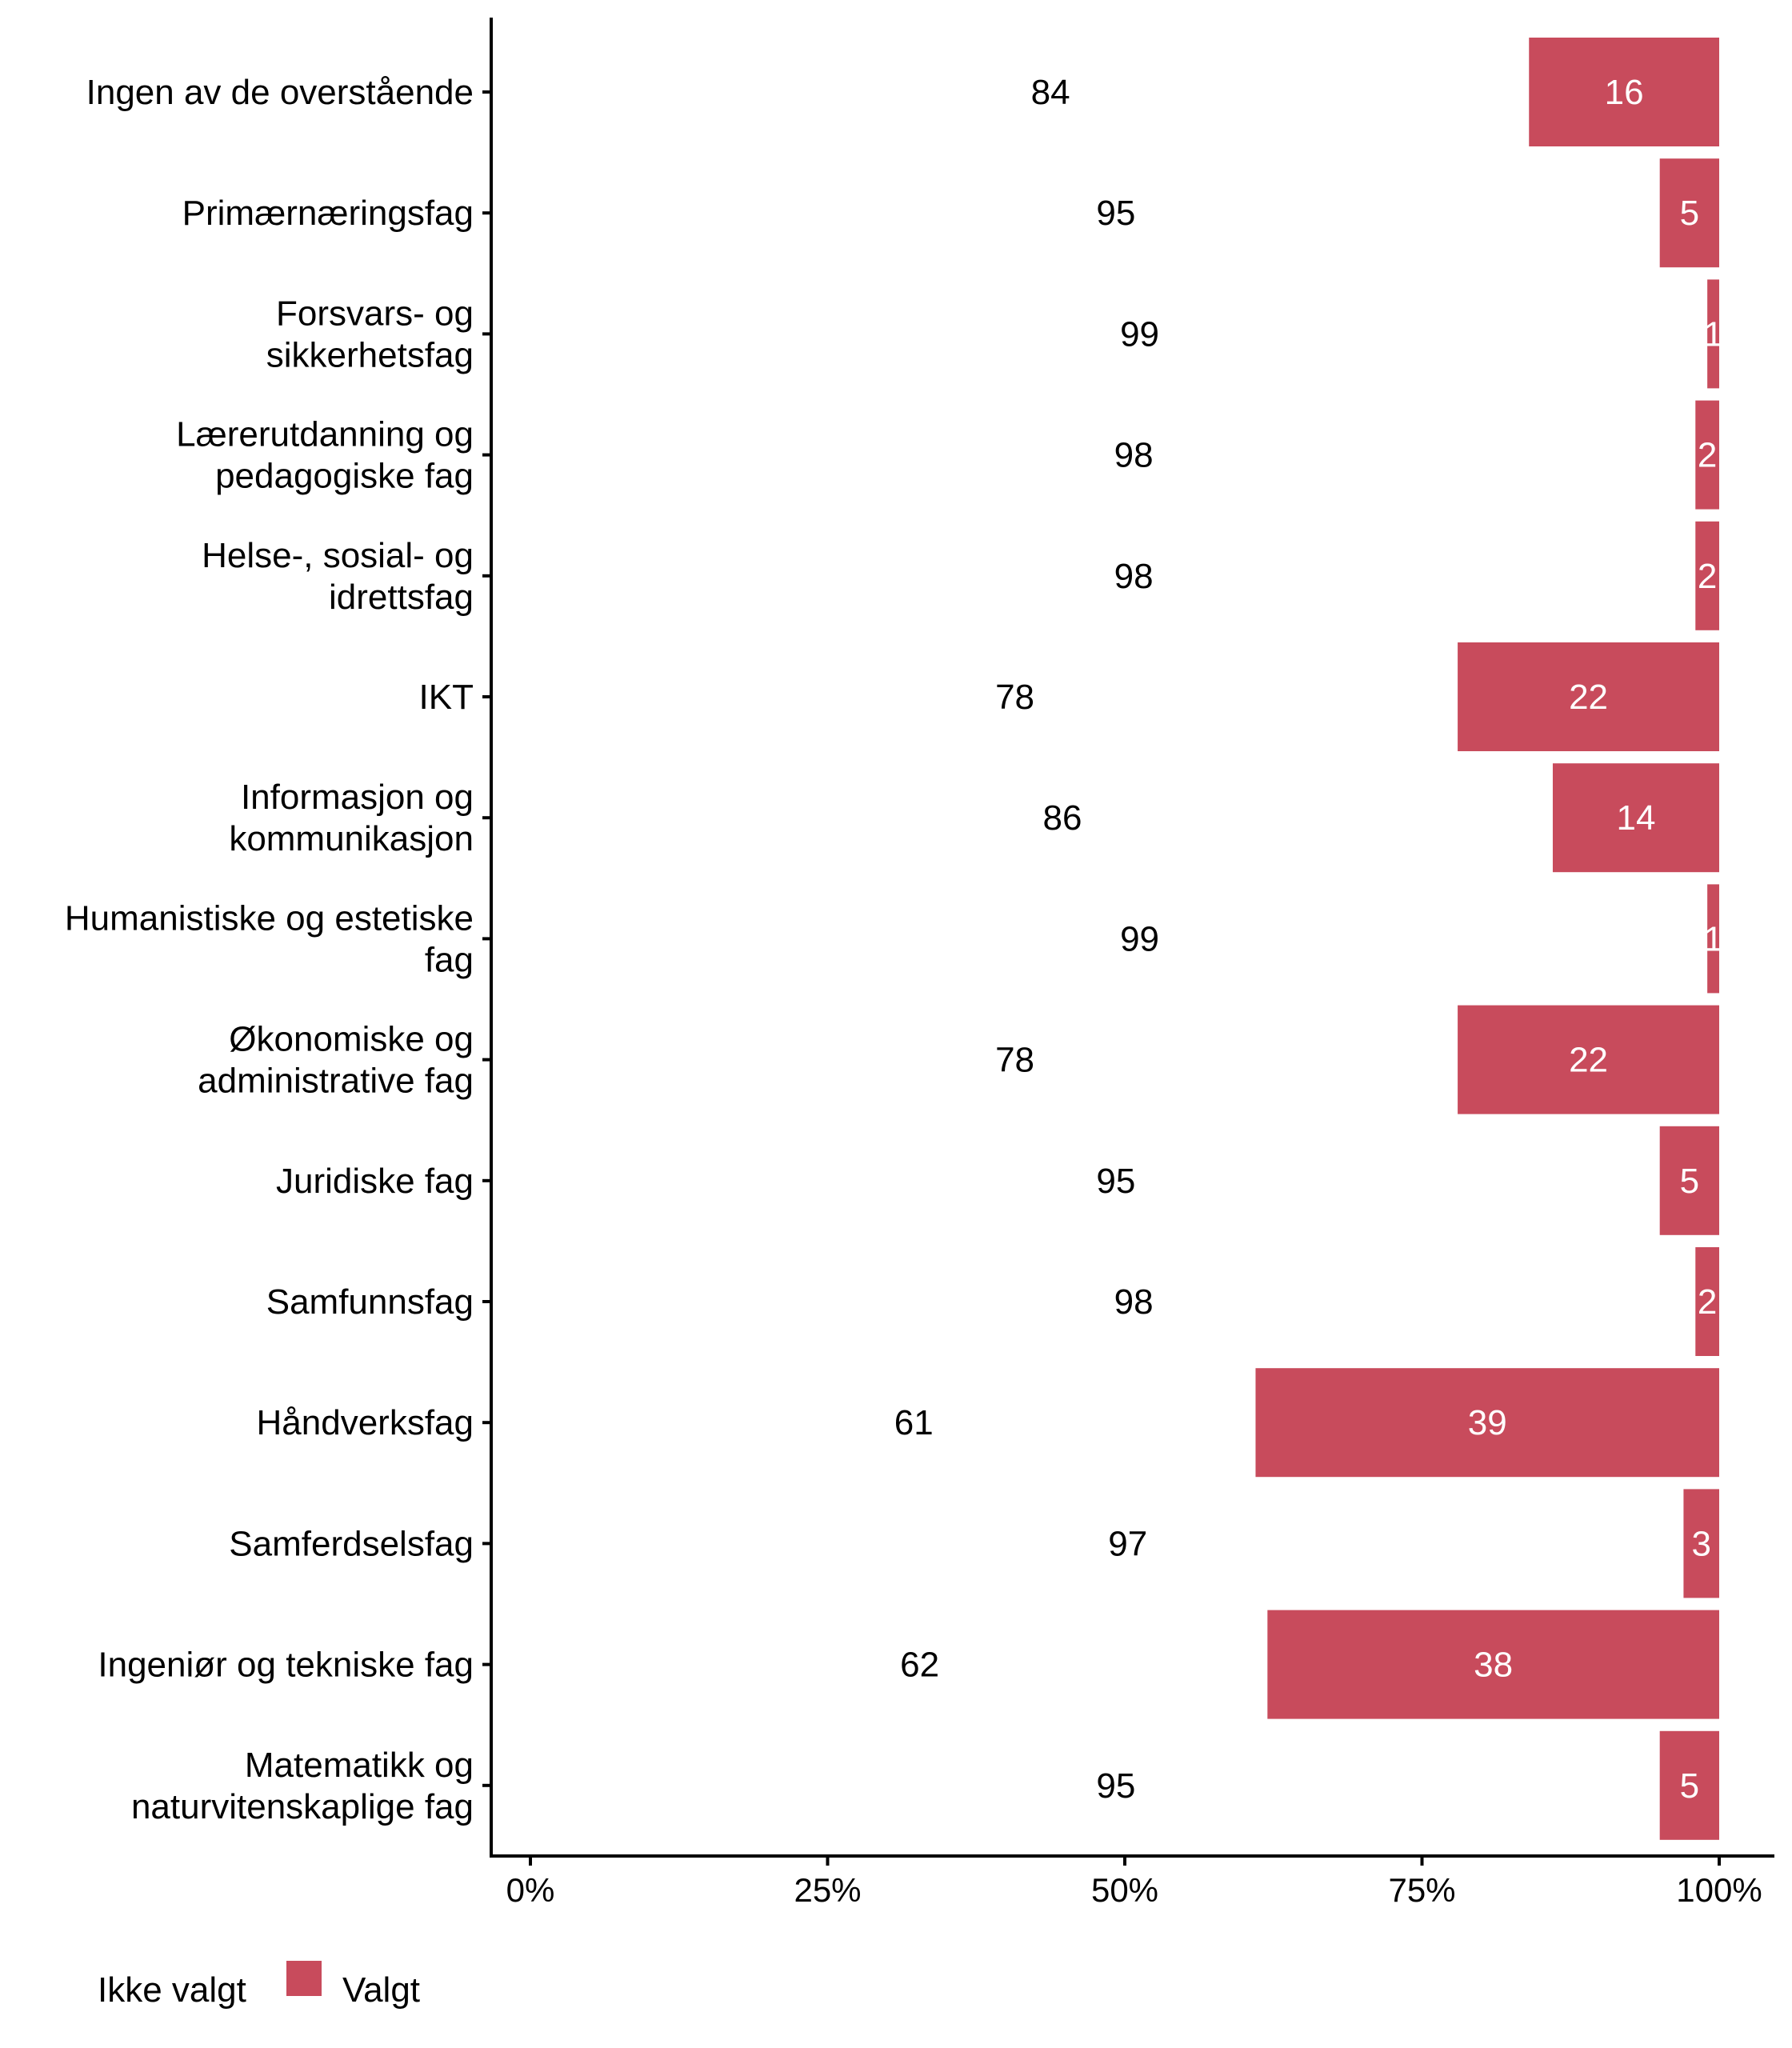 This screenshot has height=2048, width=1792. Describe the element at coordinates (351, 1543) in the screenshot. I see `category-label: Samferdselsfag` at that location.